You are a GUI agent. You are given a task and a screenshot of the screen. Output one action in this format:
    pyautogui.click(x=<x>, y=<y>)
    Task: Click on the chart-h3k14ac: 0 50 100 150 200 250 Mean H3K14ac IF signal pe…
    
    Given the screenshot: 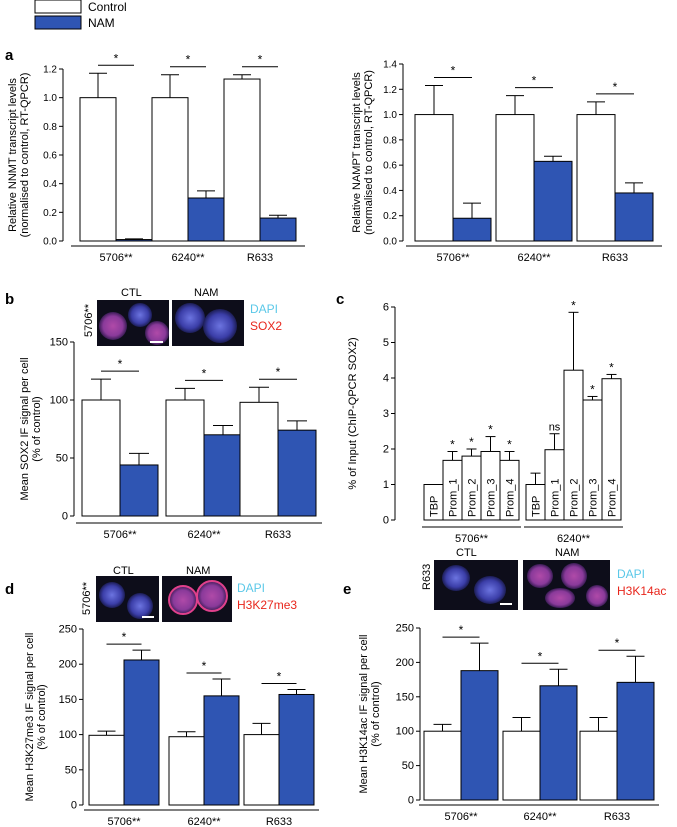 What is the action you would take?
    pyautogui.click(x=508, y=723)
    